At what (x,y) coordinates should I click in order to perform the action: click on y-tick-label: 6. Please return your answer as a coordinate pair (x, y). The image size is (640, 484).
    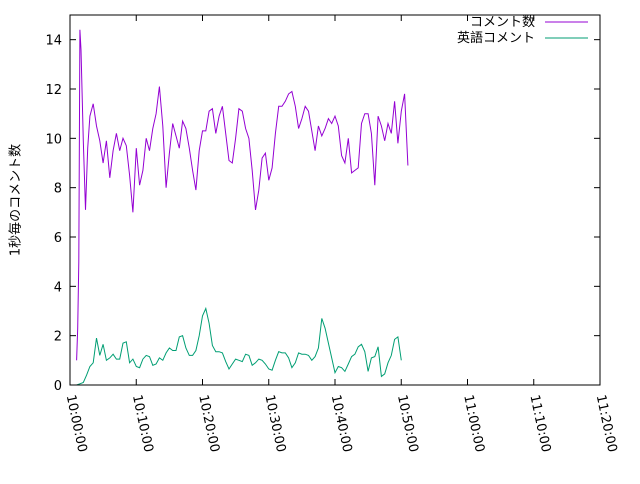
    Looking at the image, I should click on (58, 238).